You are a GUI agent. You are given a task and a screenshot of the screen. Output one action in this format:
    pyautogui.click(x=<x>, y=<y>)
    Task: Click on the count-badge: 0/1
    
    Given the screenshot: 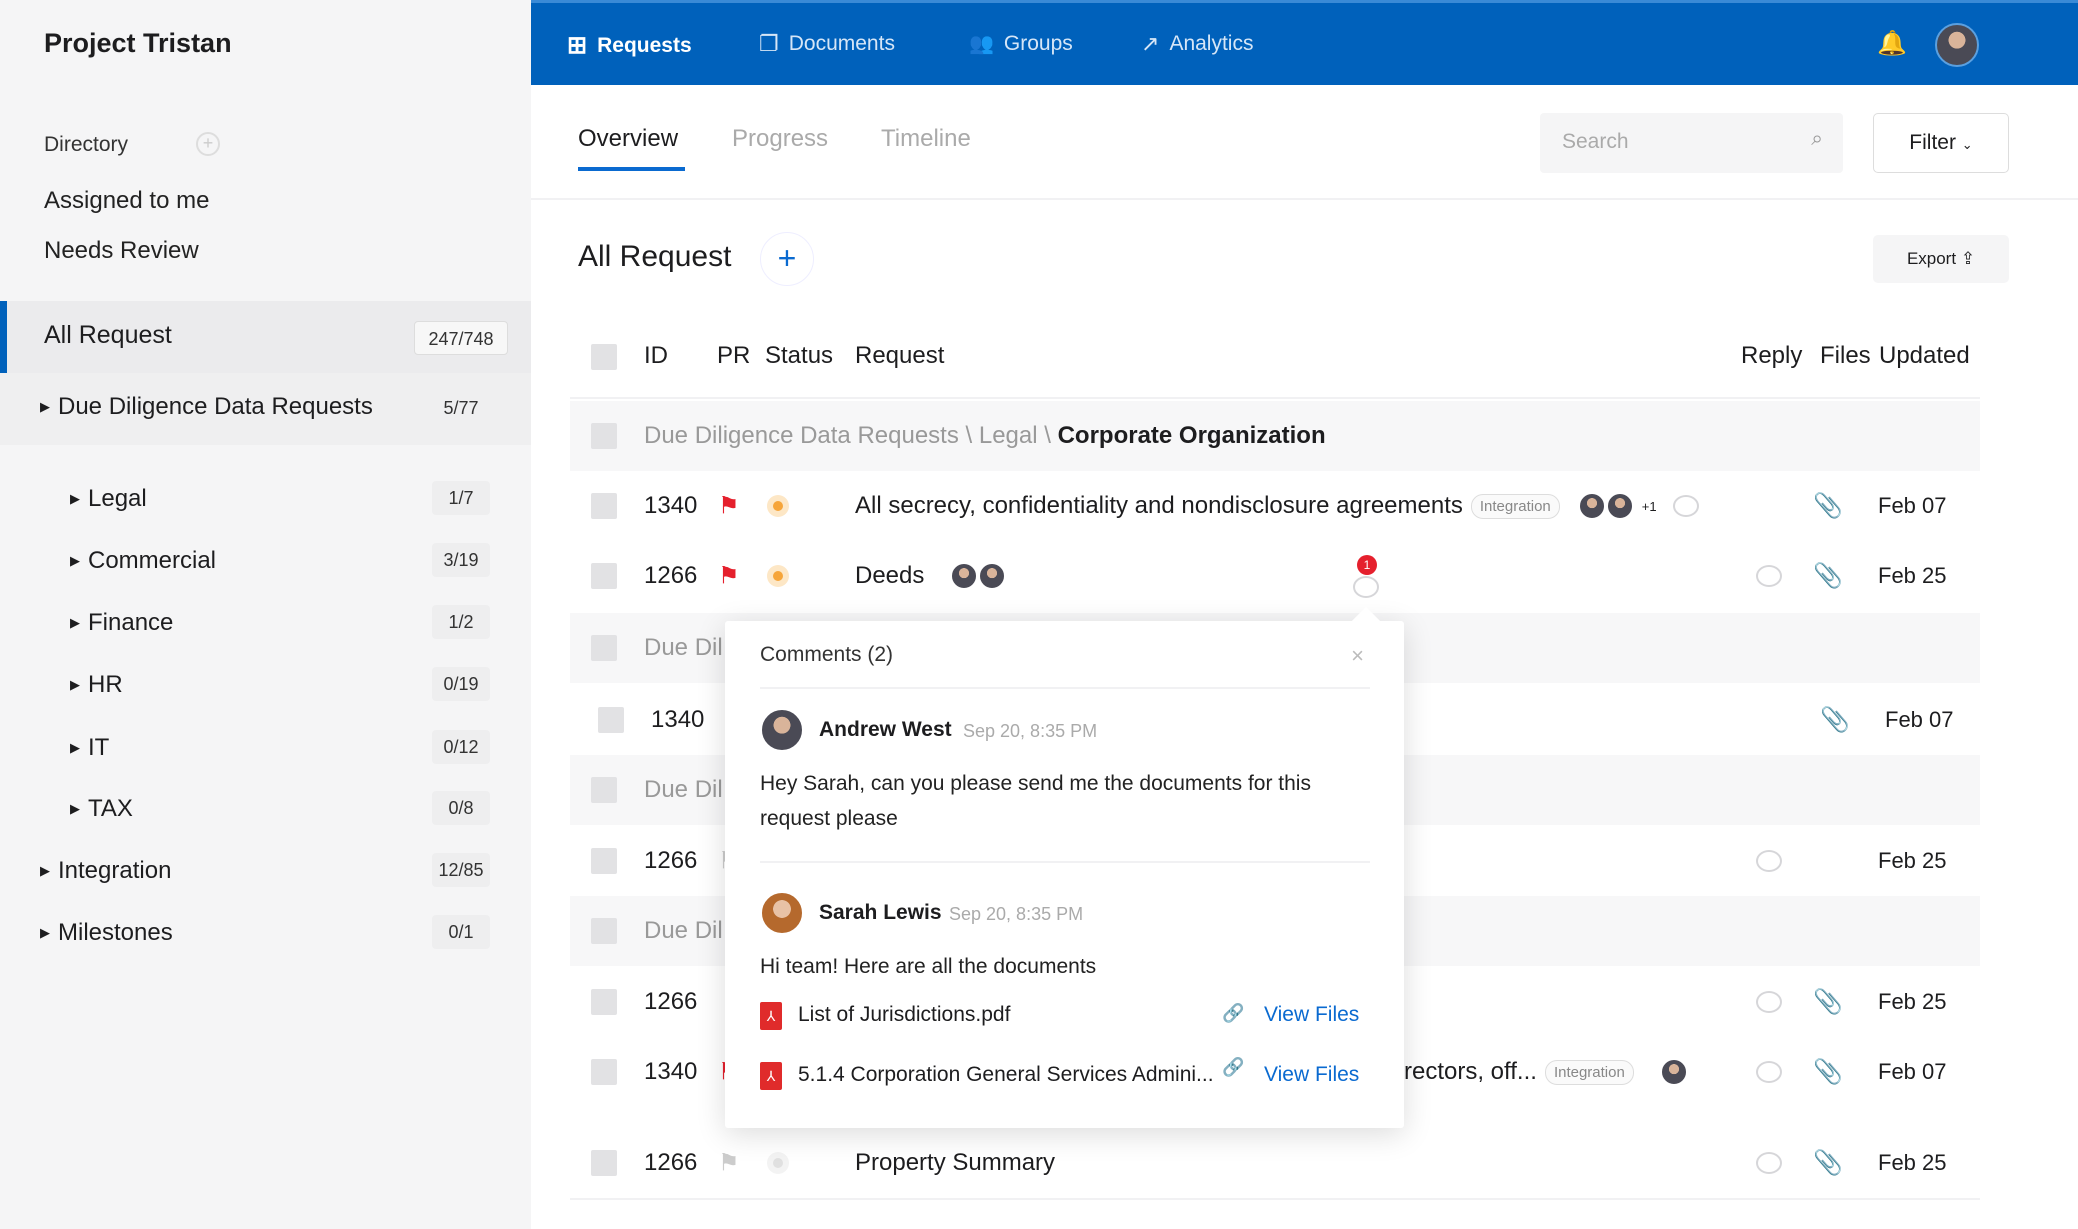 What is the action you would take?
    pyautogui.click(x=461, y=932)
    